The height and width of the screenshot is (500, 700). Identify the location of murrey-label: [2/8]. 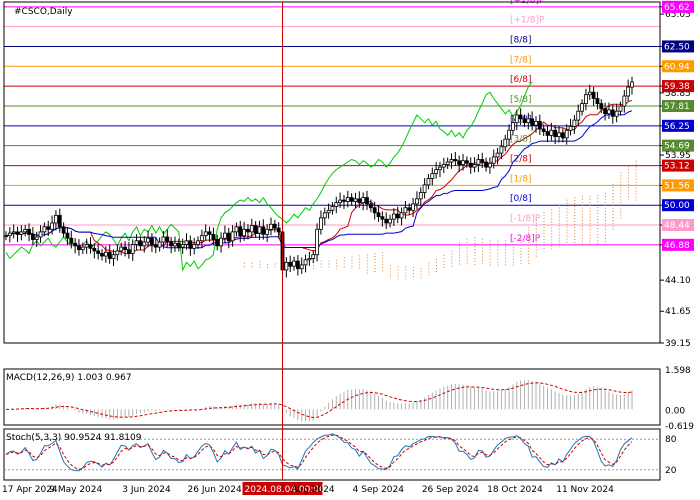
(521, 160).